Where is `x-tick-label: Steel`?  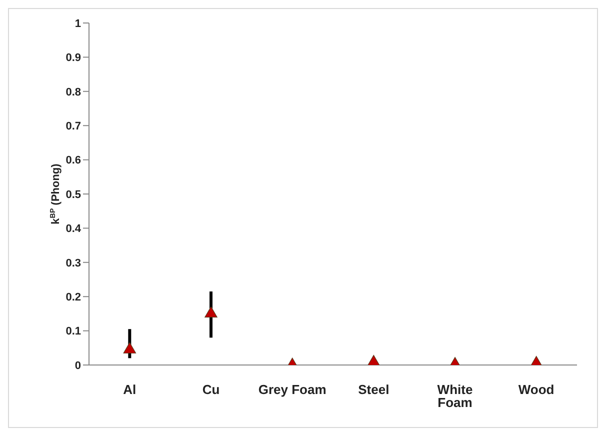 x-tick-label: Steel is located at coordinates (374, 390).